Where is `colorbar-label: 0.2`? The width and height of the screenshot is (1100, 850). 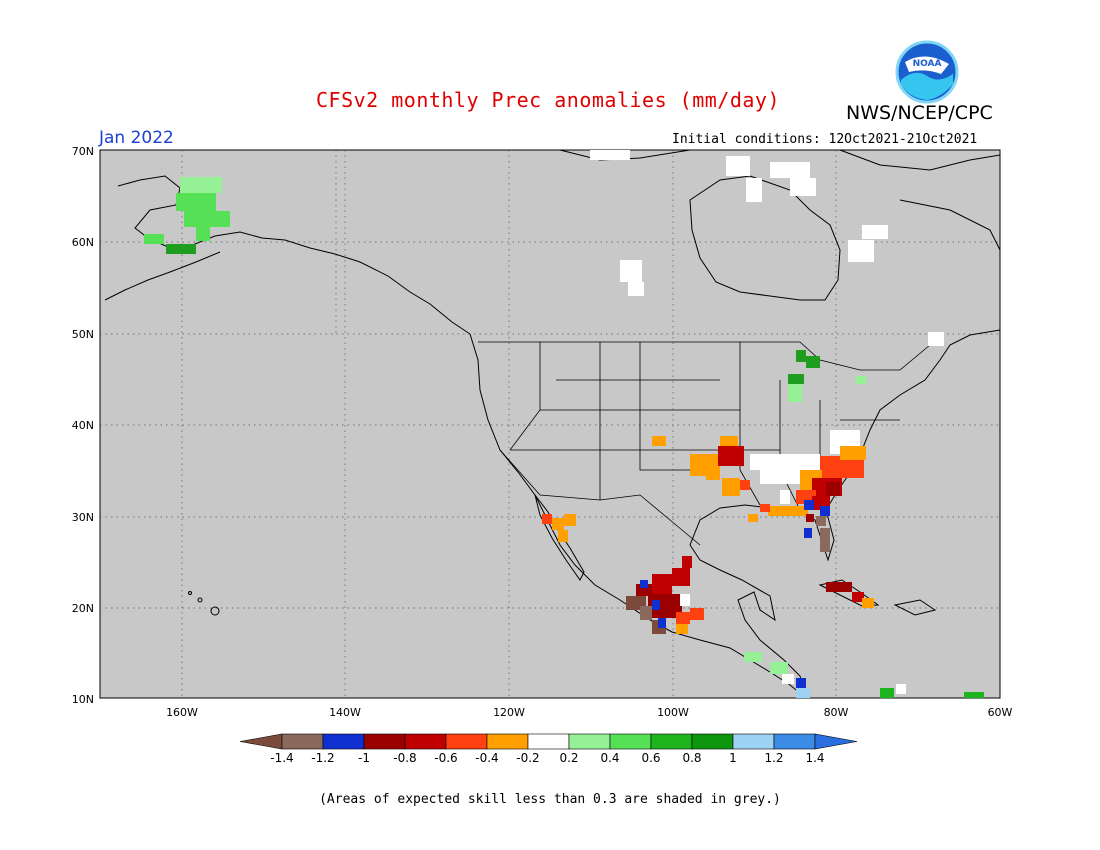
colorbar-label: 0.2 is located at coordinates (568, 758).